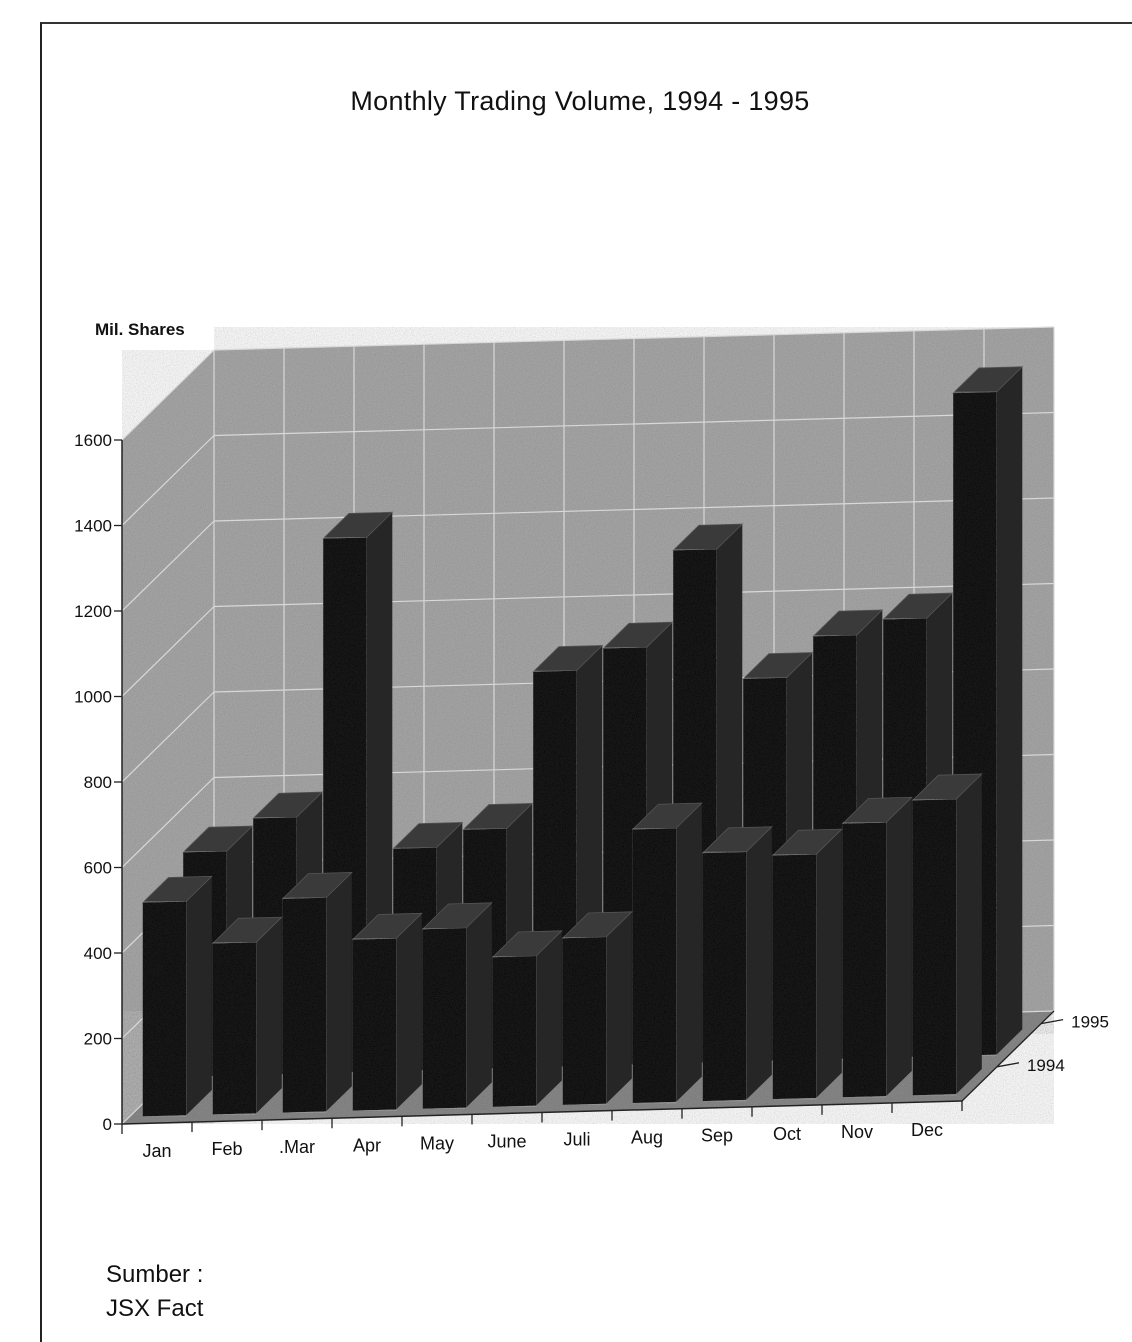 The image size is (1132, 1342). Describe the element at coordinates (98, 1039) in the screenshot. I see `y-tick-label: 200` at that location.